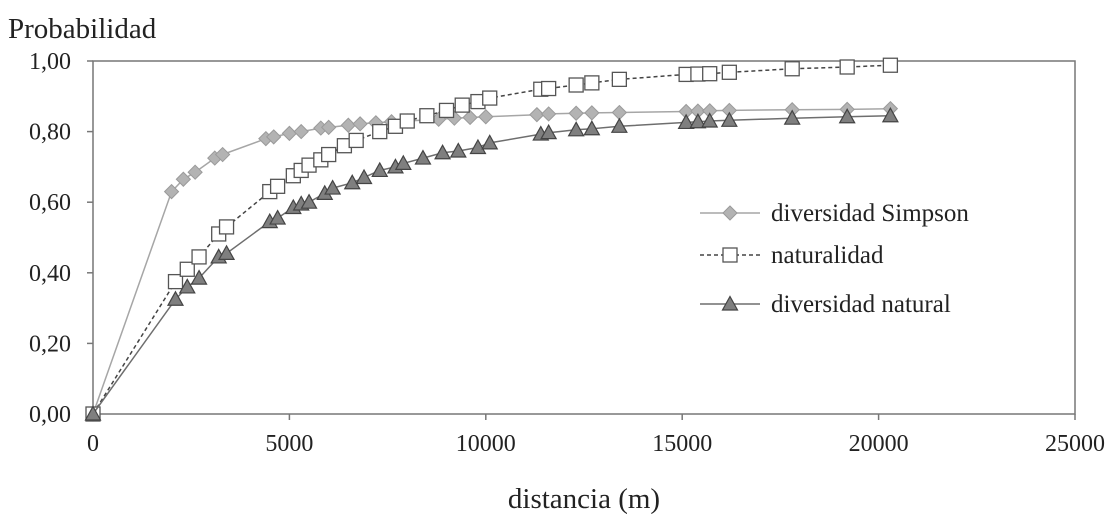 The image size is (1115, 514). I want to click on x-tick-label: 15000, so click(682, 444).